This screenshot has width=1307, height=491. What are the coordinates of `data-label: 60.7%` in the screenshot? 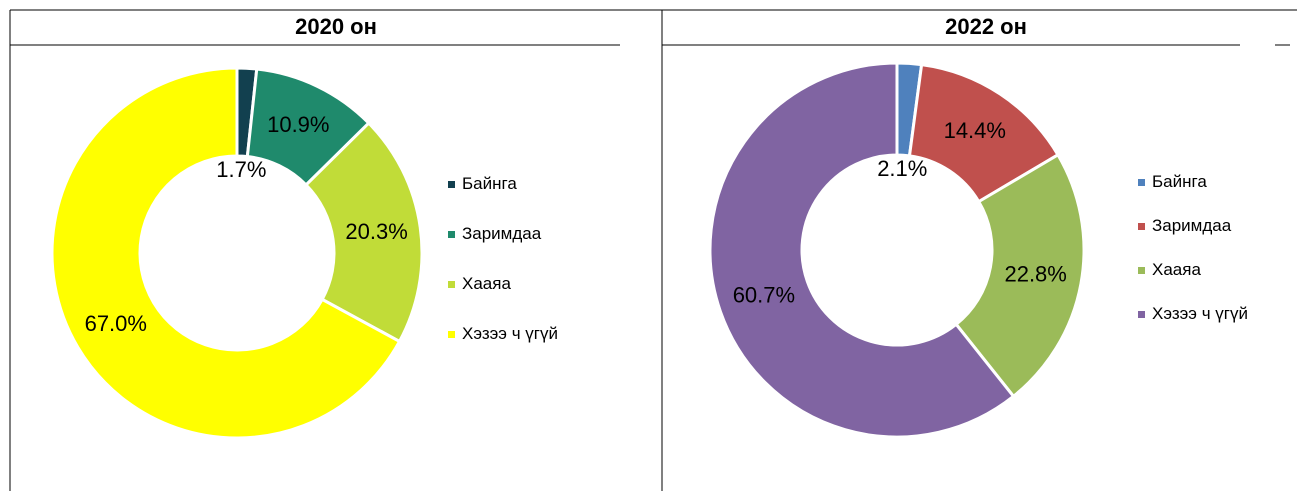 It's located at (764, 294).